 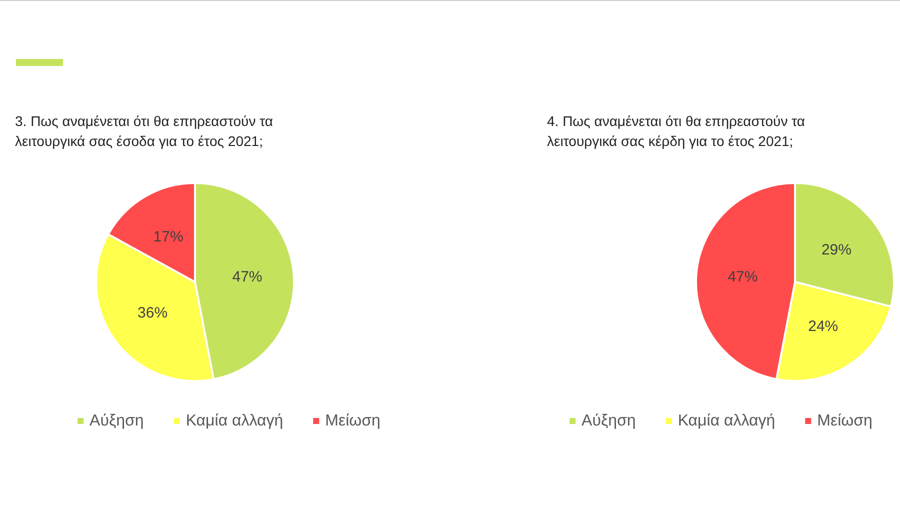 What do you see at coordinates (676, 131) in the screenshot?
I see `chart-title: 4. Πως αναμένεται ότι θα επηρεαστούν τα λειτουργικά σας κέρδη για το έτος 2021;` at bounding box center [676, 131].